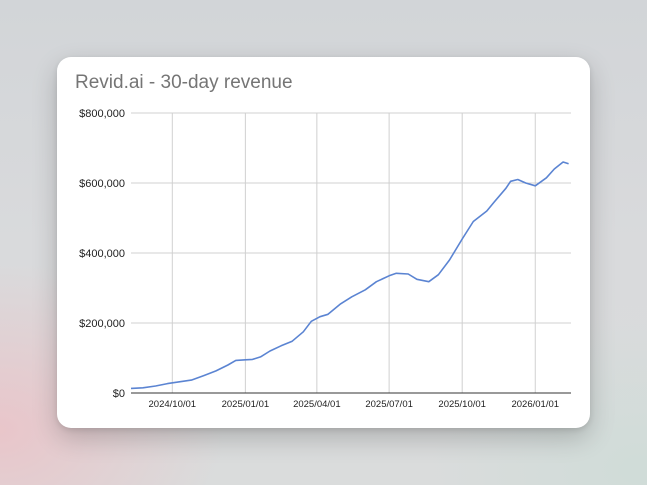  I want to click on y-axis-ticks: $0 $200,000 $400,000 $600,000 $800,000, so click(102, 254).